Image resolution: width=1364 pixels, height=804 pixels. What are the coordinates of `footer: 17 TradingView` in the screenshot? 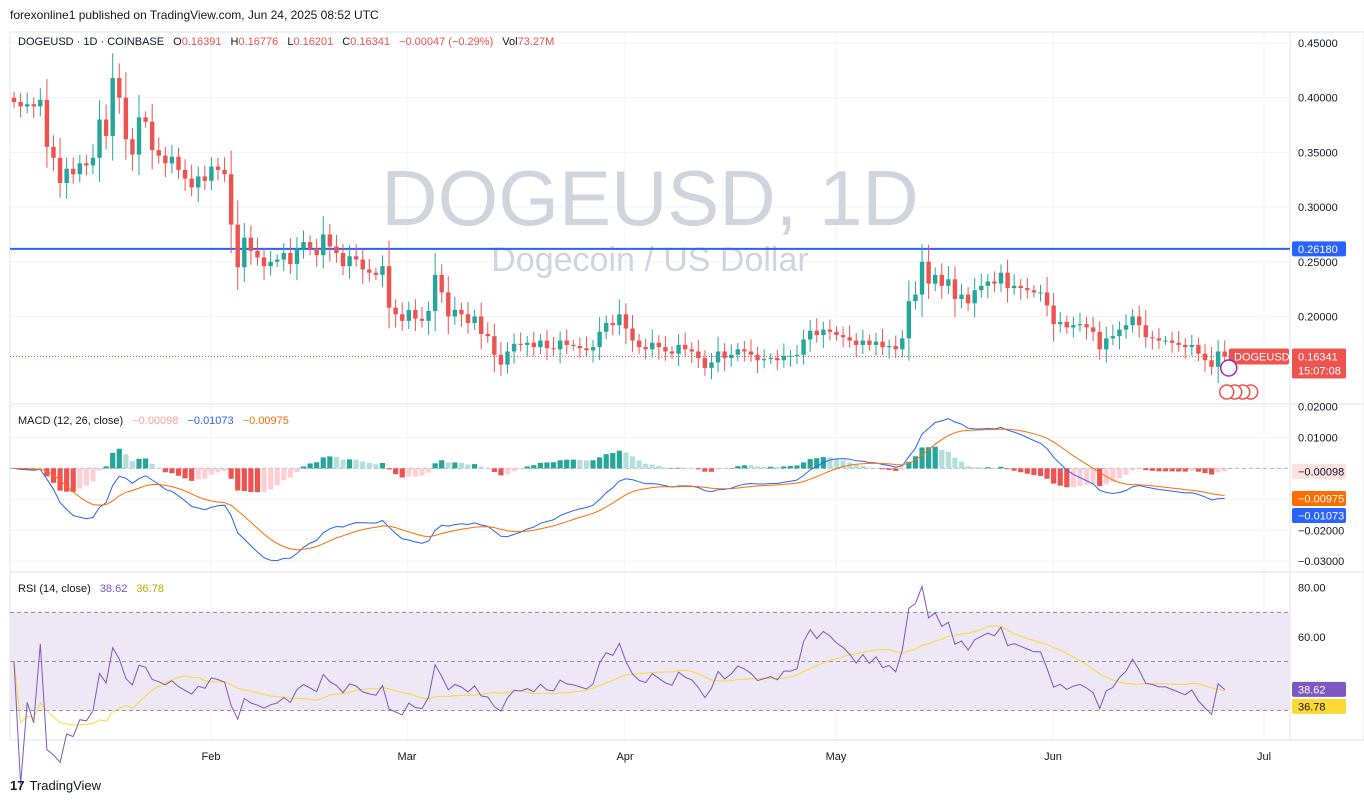 It's located at (55, 785).